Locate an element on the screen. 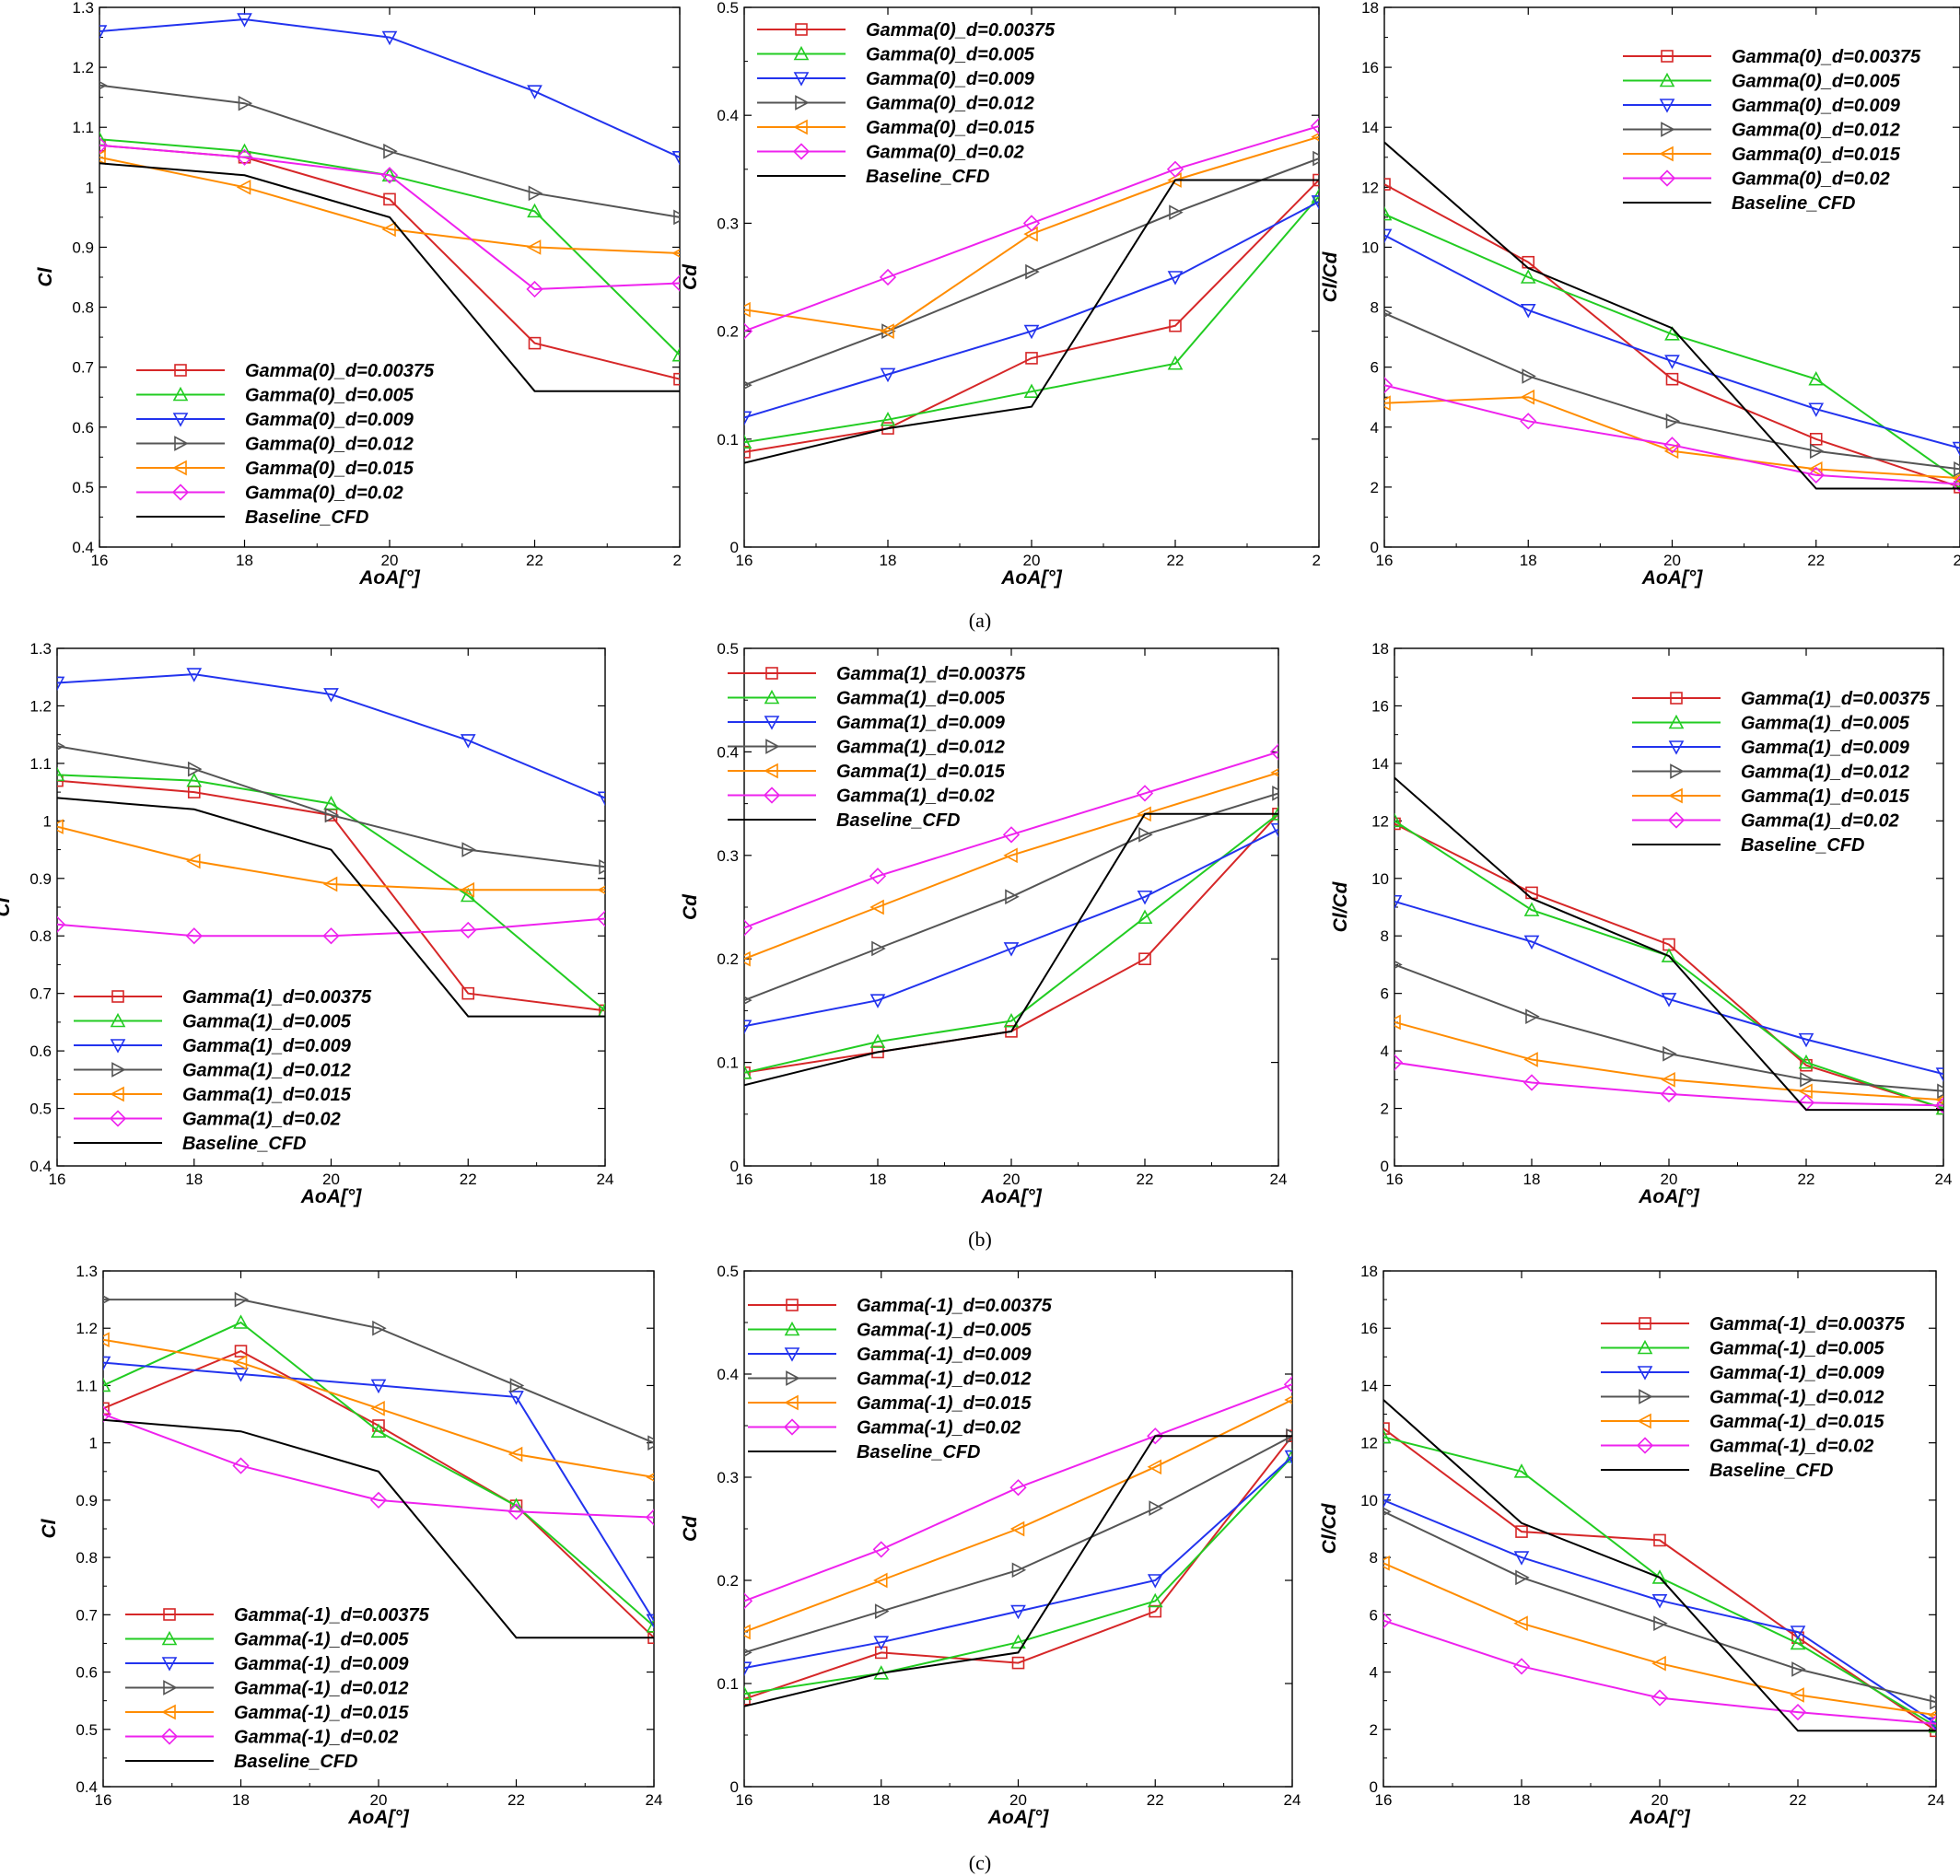 Image resolution: width=1960 pixels, height=1876 pixels. x-tick-label: 18 is located at coordinates (1528, 560).